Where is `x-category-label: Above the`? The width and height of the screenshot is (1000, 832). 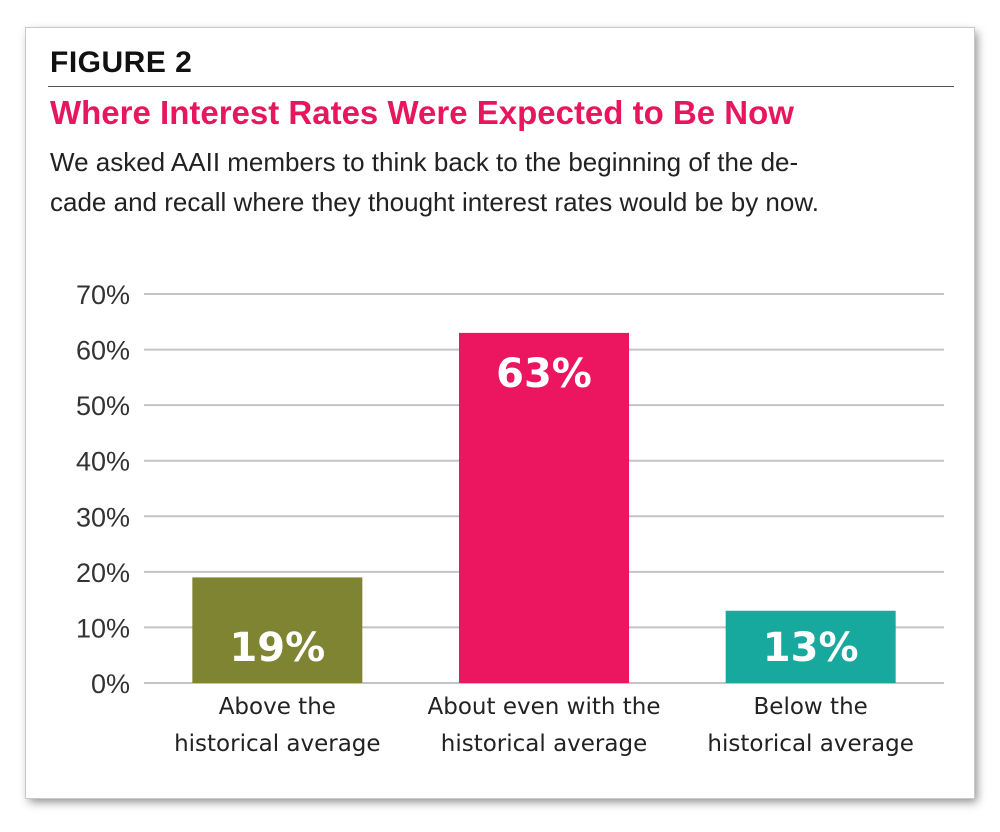
x-category-label: Above the is located at coordinates (277, 707).